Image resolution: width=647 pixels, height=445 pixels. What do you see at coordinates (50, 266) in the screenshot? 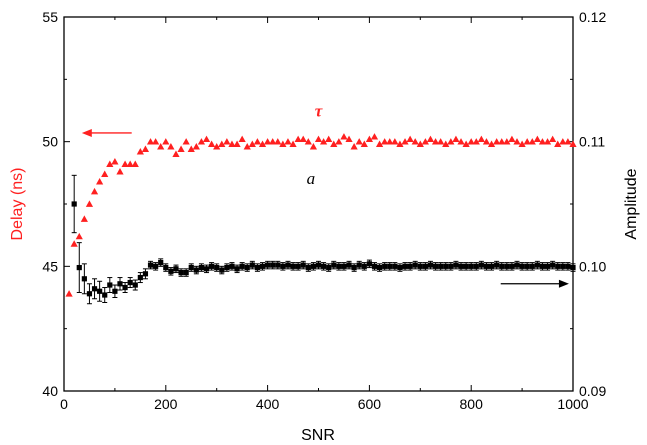
I see `y-left-tick-label: 45` at bounding box center [50, 266].